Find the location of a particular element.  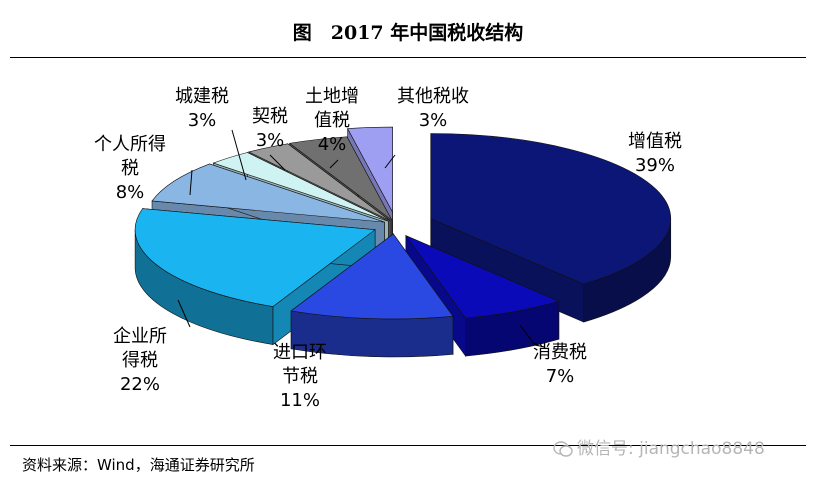

bottom-rule is located at coordinates (408, 445).